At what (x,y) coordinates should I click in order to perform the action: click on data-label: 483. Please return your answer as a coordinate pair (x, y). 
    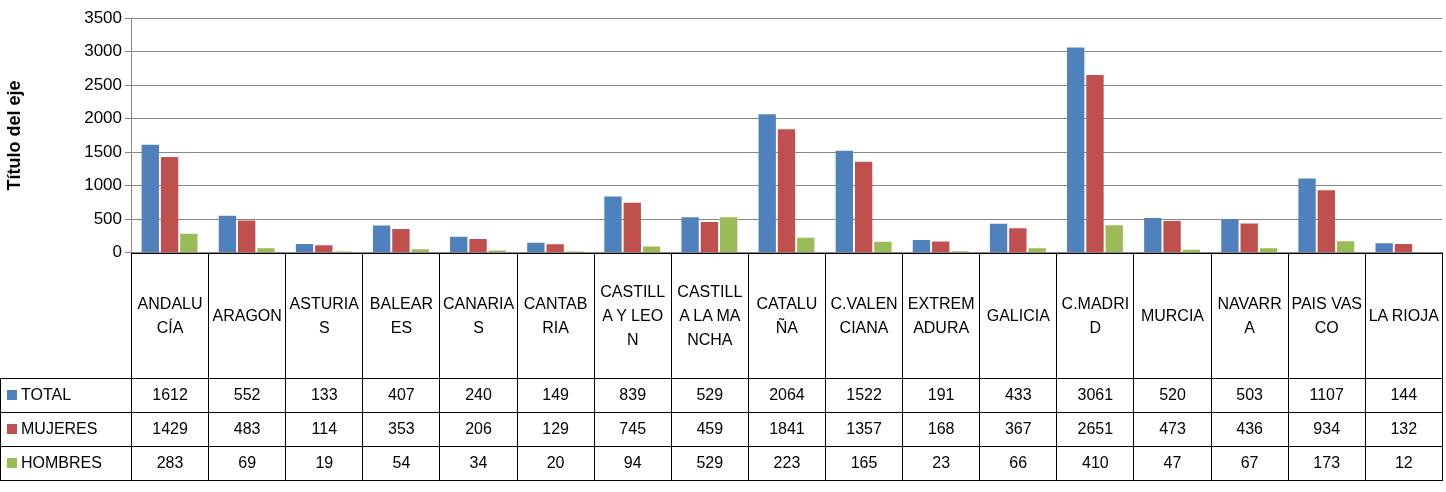
    Looking at the image, I should click on (247, 429).